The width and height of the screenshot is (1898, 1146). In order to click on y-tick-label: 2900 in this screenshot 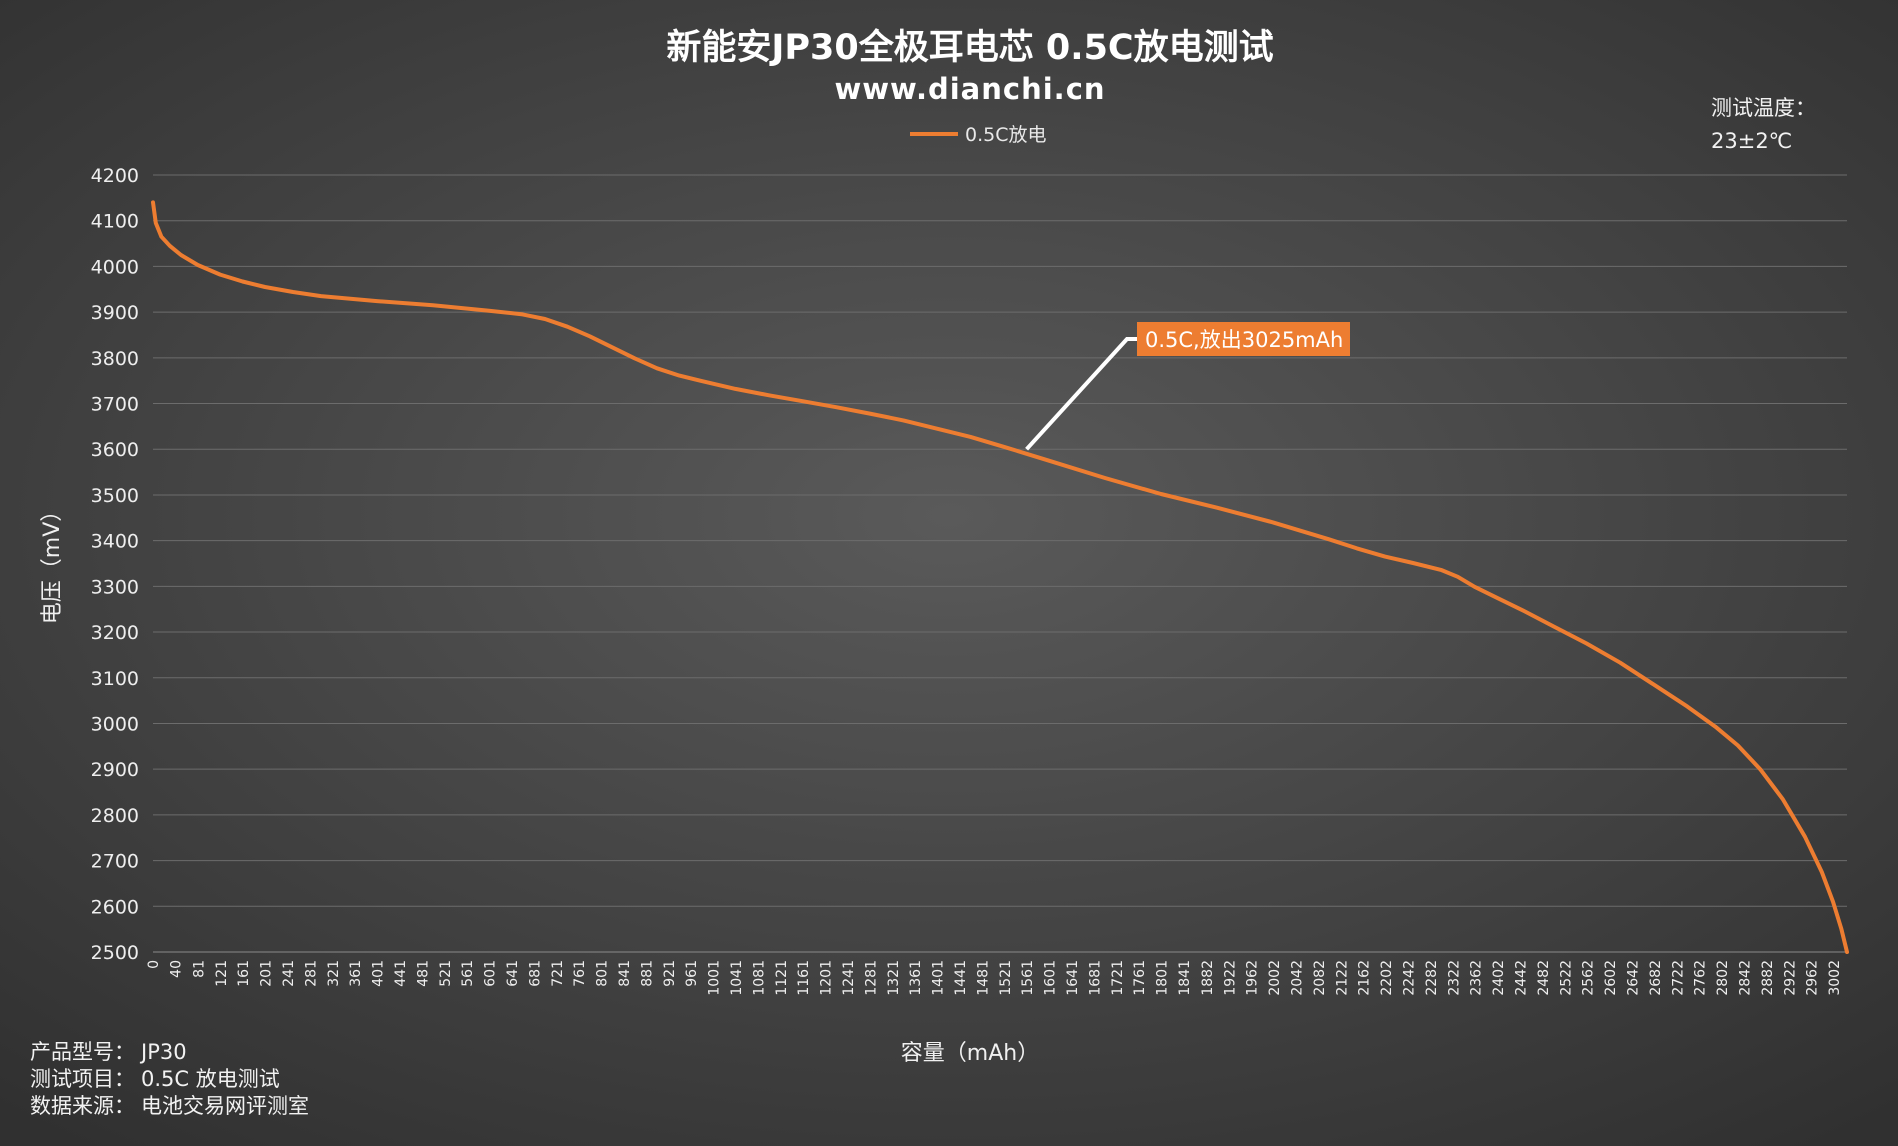, I will do `click(115, 770)`.